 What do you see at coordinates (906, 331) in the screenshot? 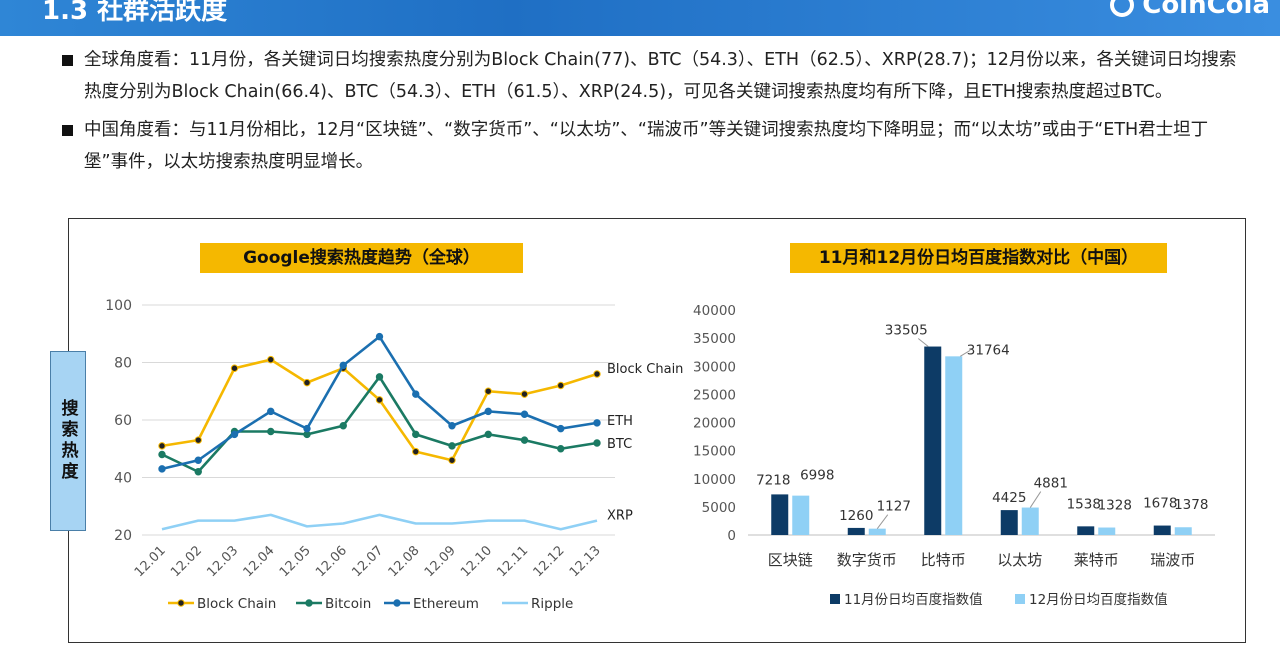
I see `data-label: 33505` at bounding box center [906, 331].